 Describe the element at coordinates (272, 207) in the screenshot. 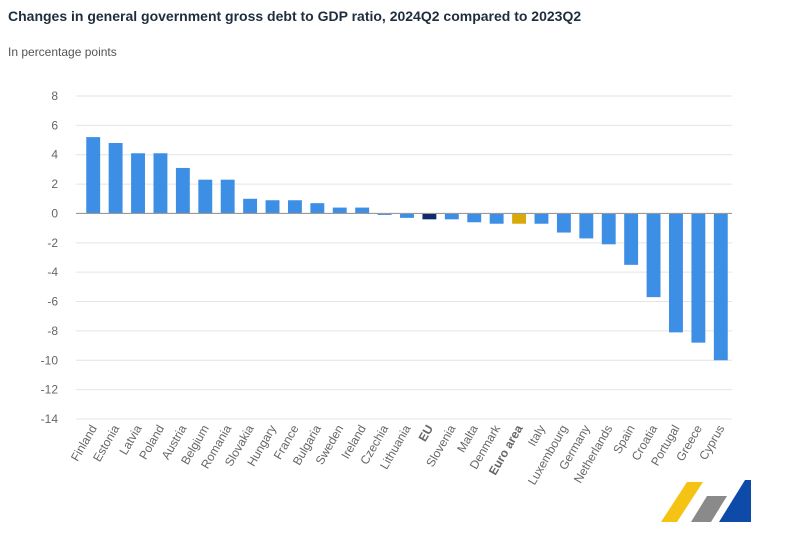

I see `bar-hungary` at that location.